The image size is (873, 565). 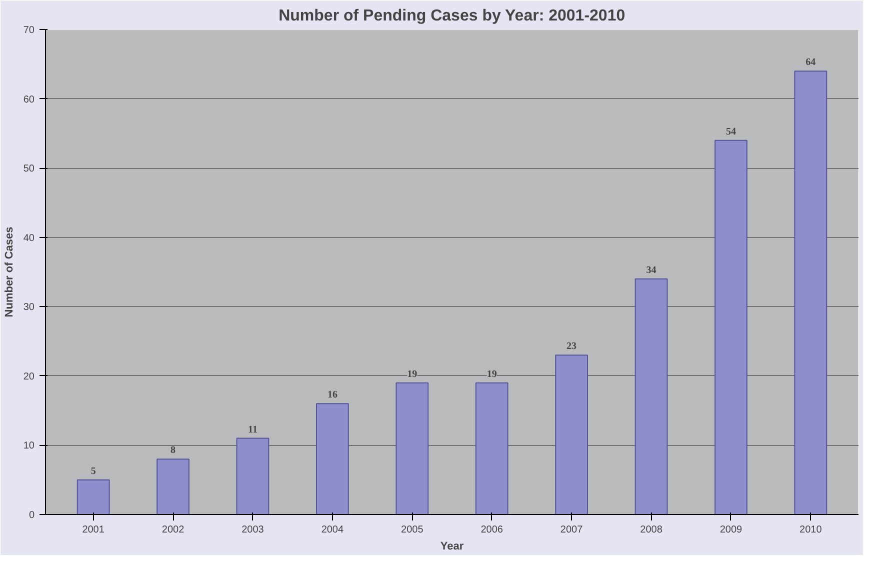 I want to click on x-tick-label: 2009, so click(x=731, y=530).